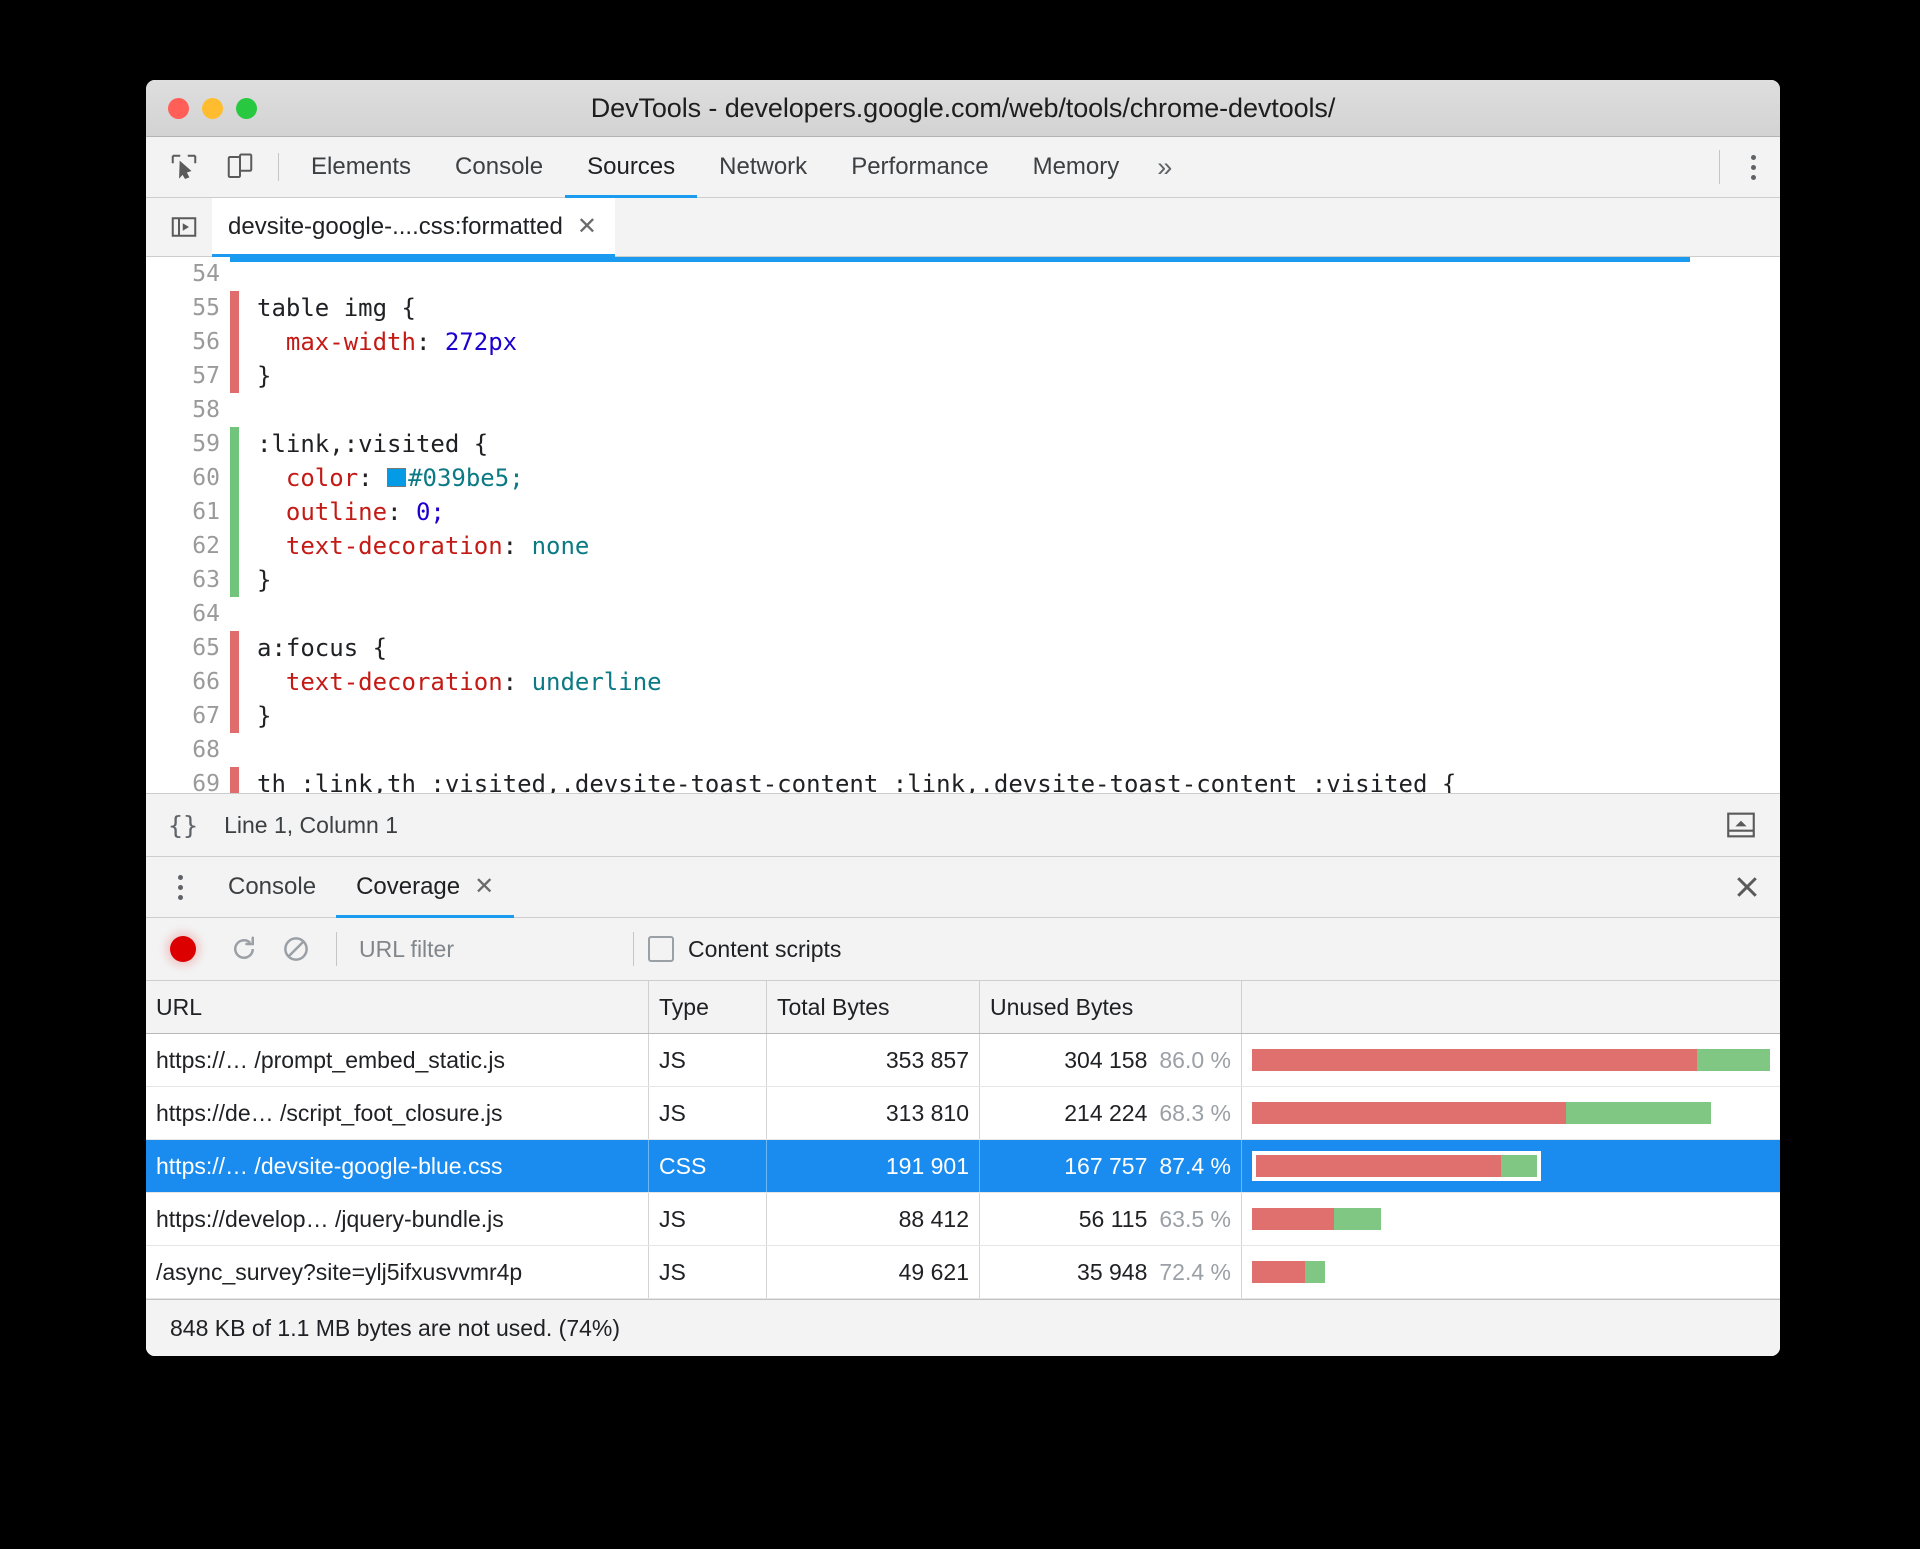  What do you see at coordinates (206, 546) in the screenshot?
I see `line-number: 62` at bounding box center [206, 546].